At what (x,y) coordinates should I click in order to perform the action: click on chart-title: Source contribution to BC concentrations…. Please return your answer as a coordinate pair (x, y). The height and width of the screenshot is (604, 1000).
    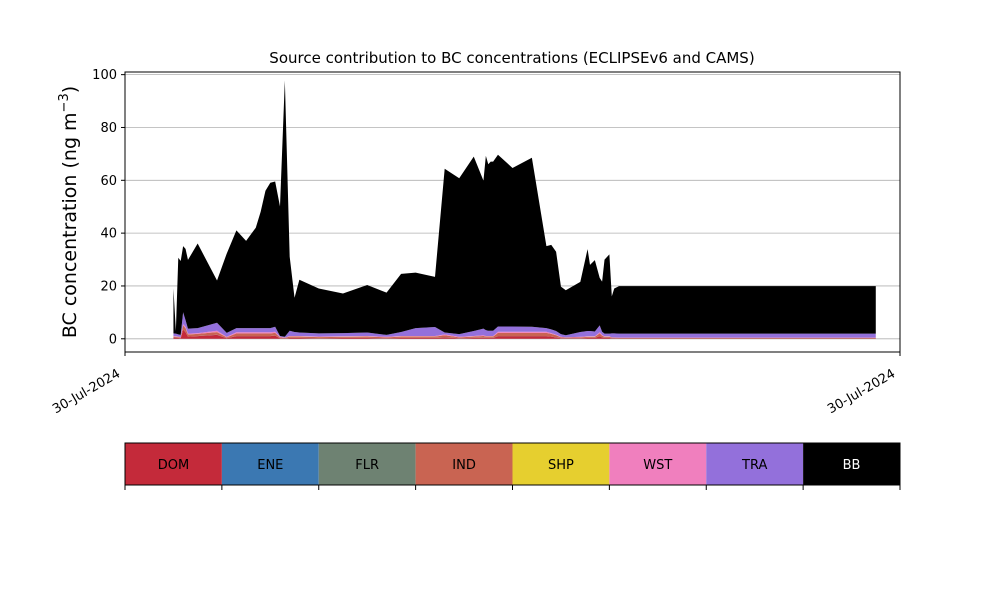
    Looking at the image, I should click on (511, 58).